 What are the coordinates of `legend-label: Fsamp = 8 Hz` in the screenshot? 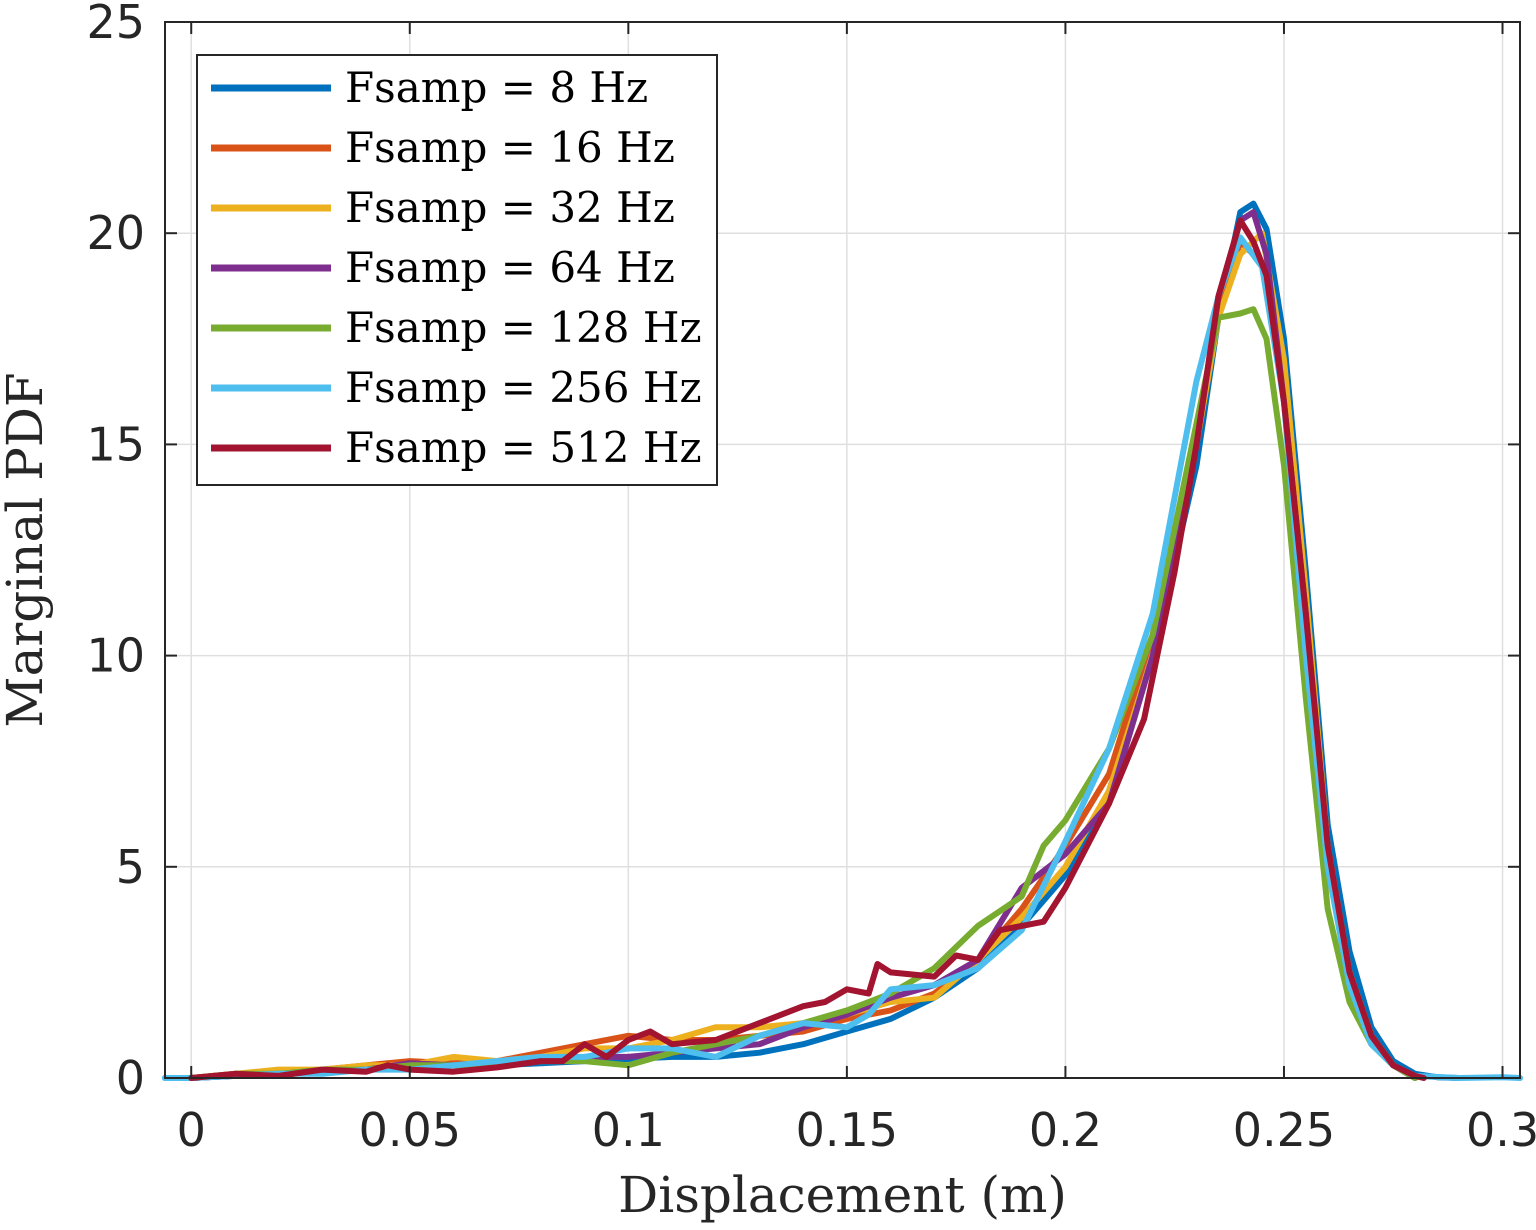 It's located at (496, 87).